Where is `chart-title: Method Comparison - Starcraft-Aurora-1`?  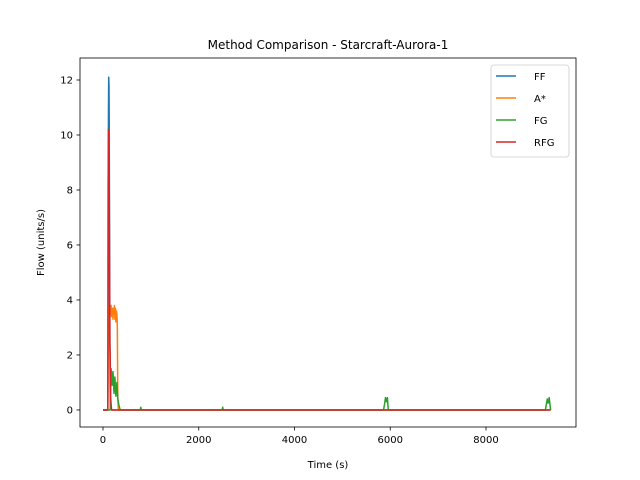
chart-title: Method Comparison - Starcraft-Aurora-1 is located at coordinates (328, 45).